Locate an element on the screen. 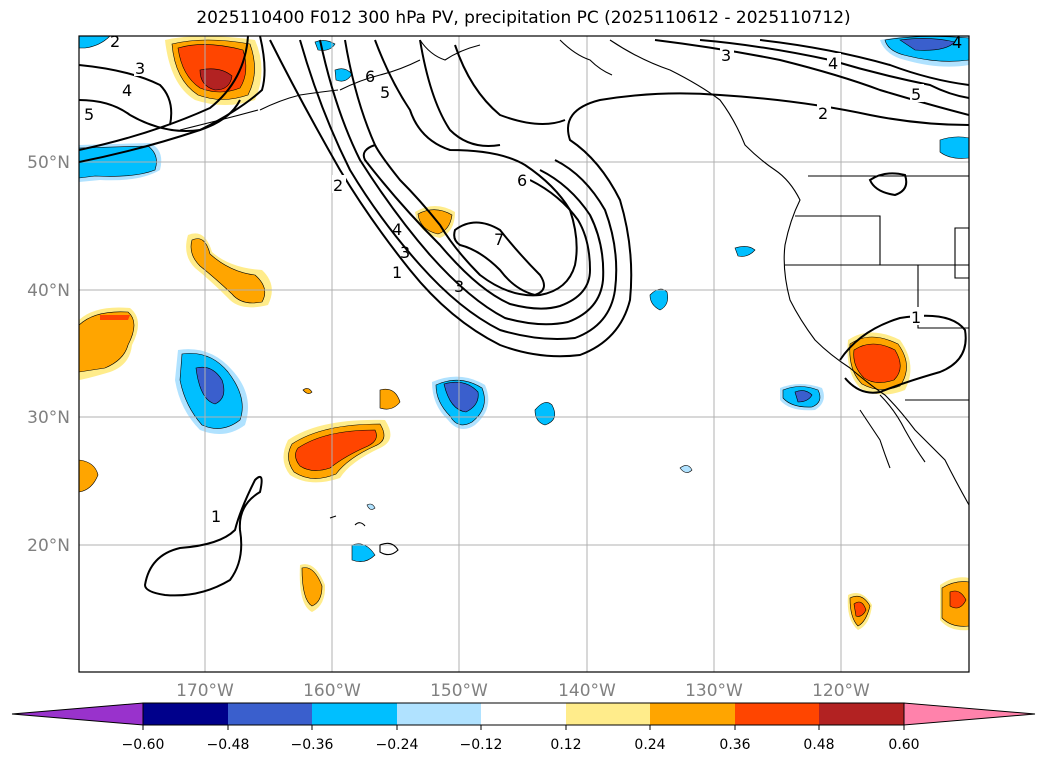  lon-label: 120°W is located at coordinates (841, 691).